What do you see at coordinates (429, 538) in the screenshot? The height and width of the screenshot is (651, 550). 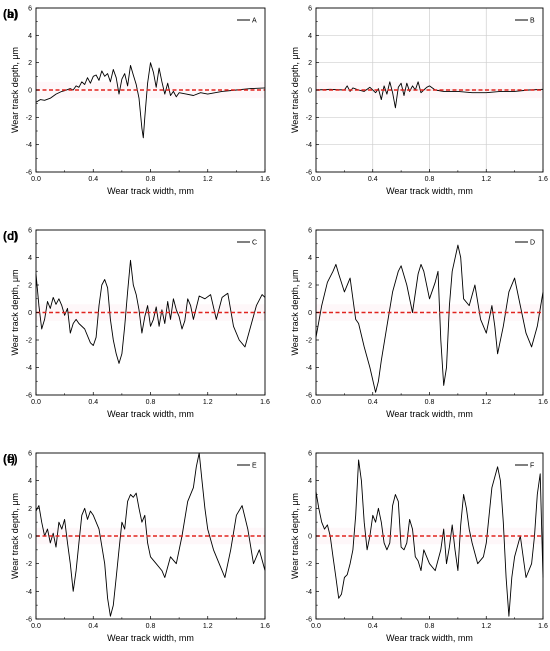 I see `series-line-F` at bounding box center [429, 538].